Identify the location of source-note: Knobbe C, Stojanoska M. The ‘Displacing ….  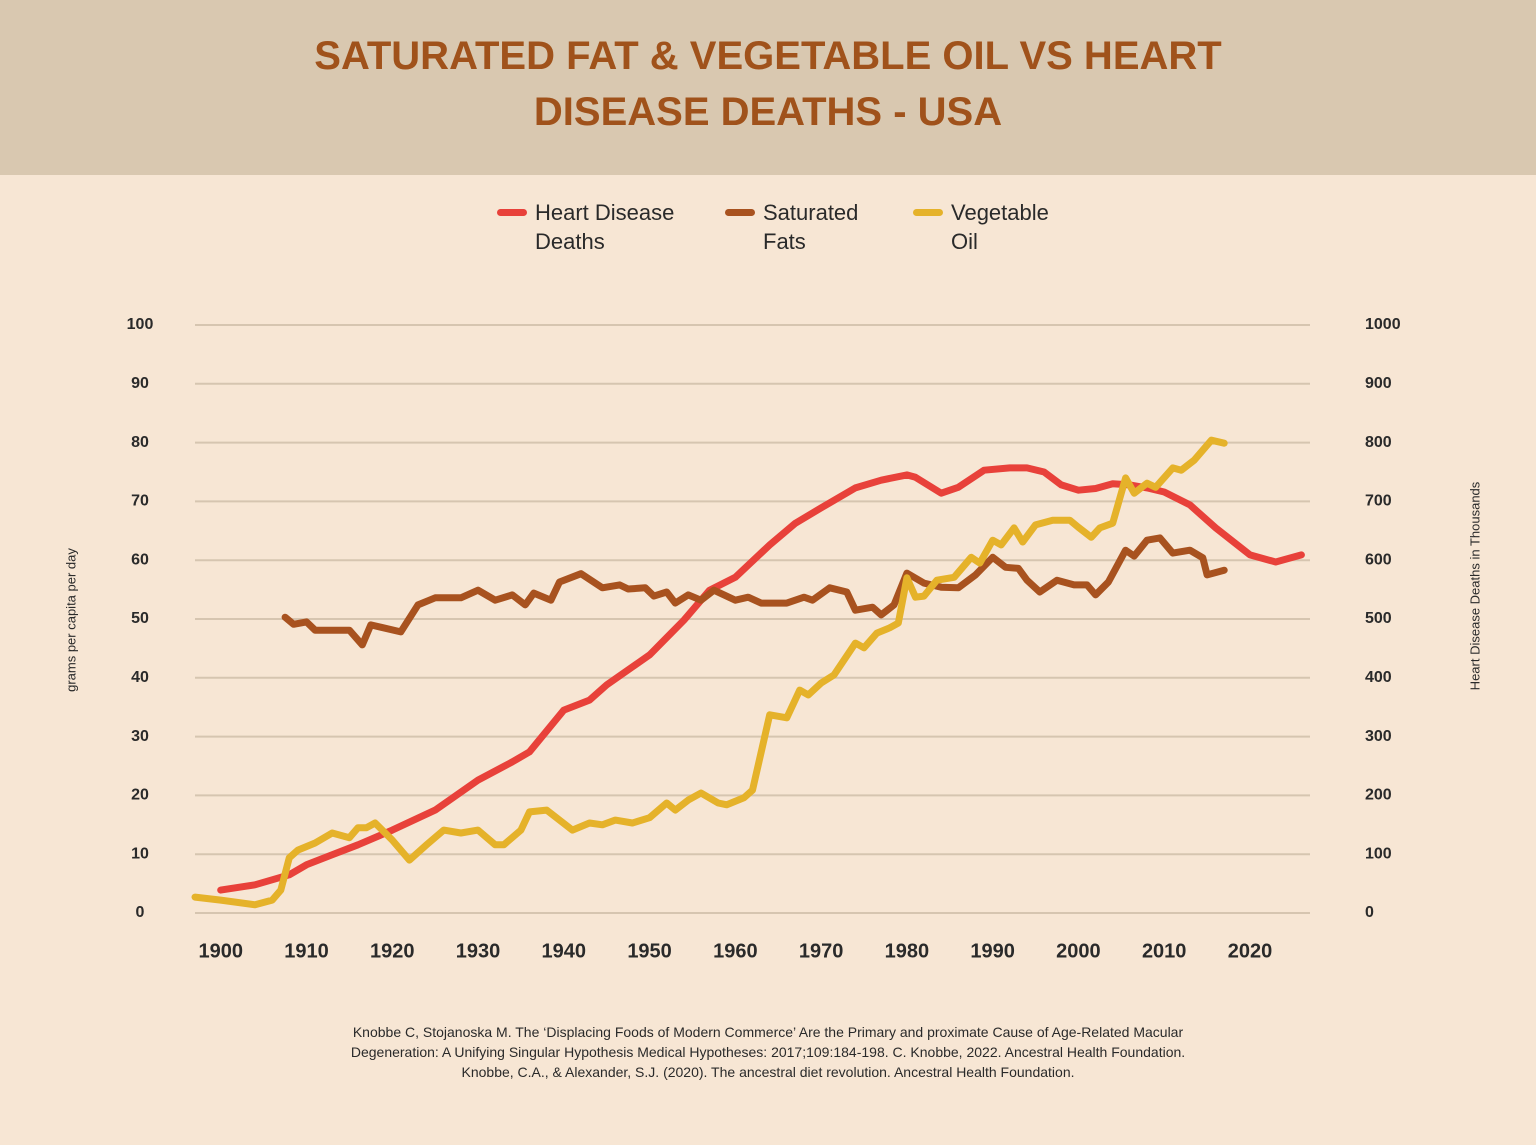
(768, 1052).